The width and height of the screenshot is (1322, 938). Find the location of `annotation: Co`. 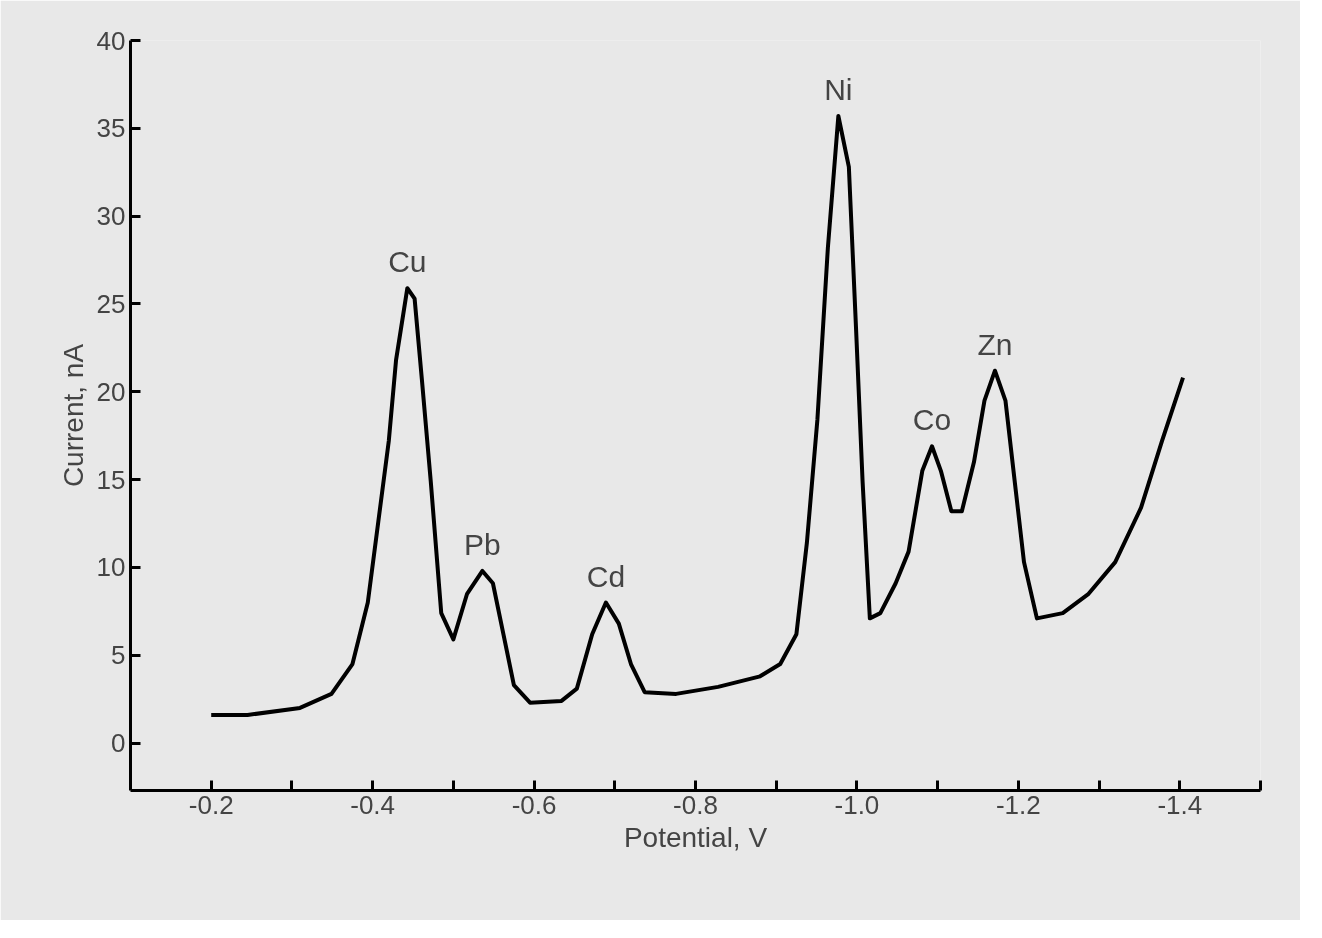

annotation: Co is located at coordinates (932, 420).